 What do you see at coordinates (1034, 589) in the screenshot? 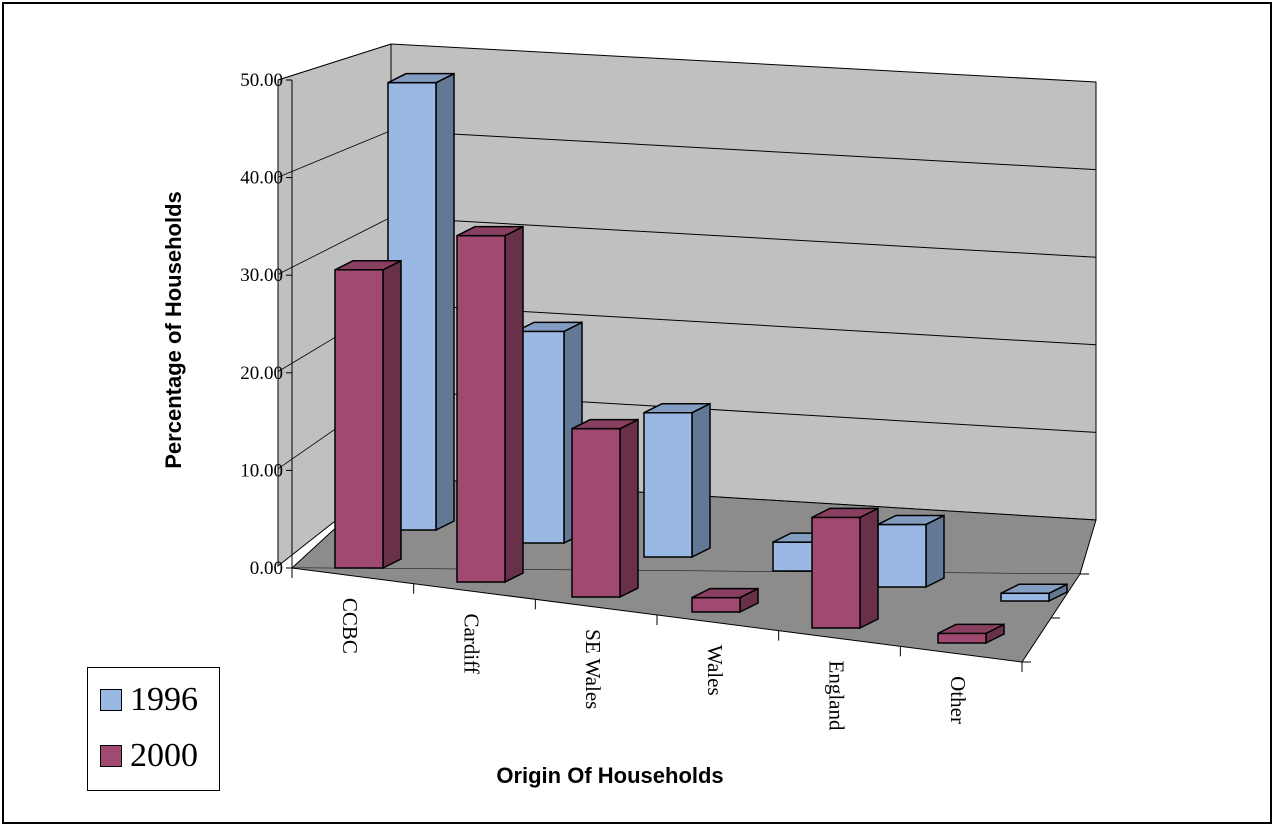
I see `bar-1996-5-top` at bounding box center [1034, 589].